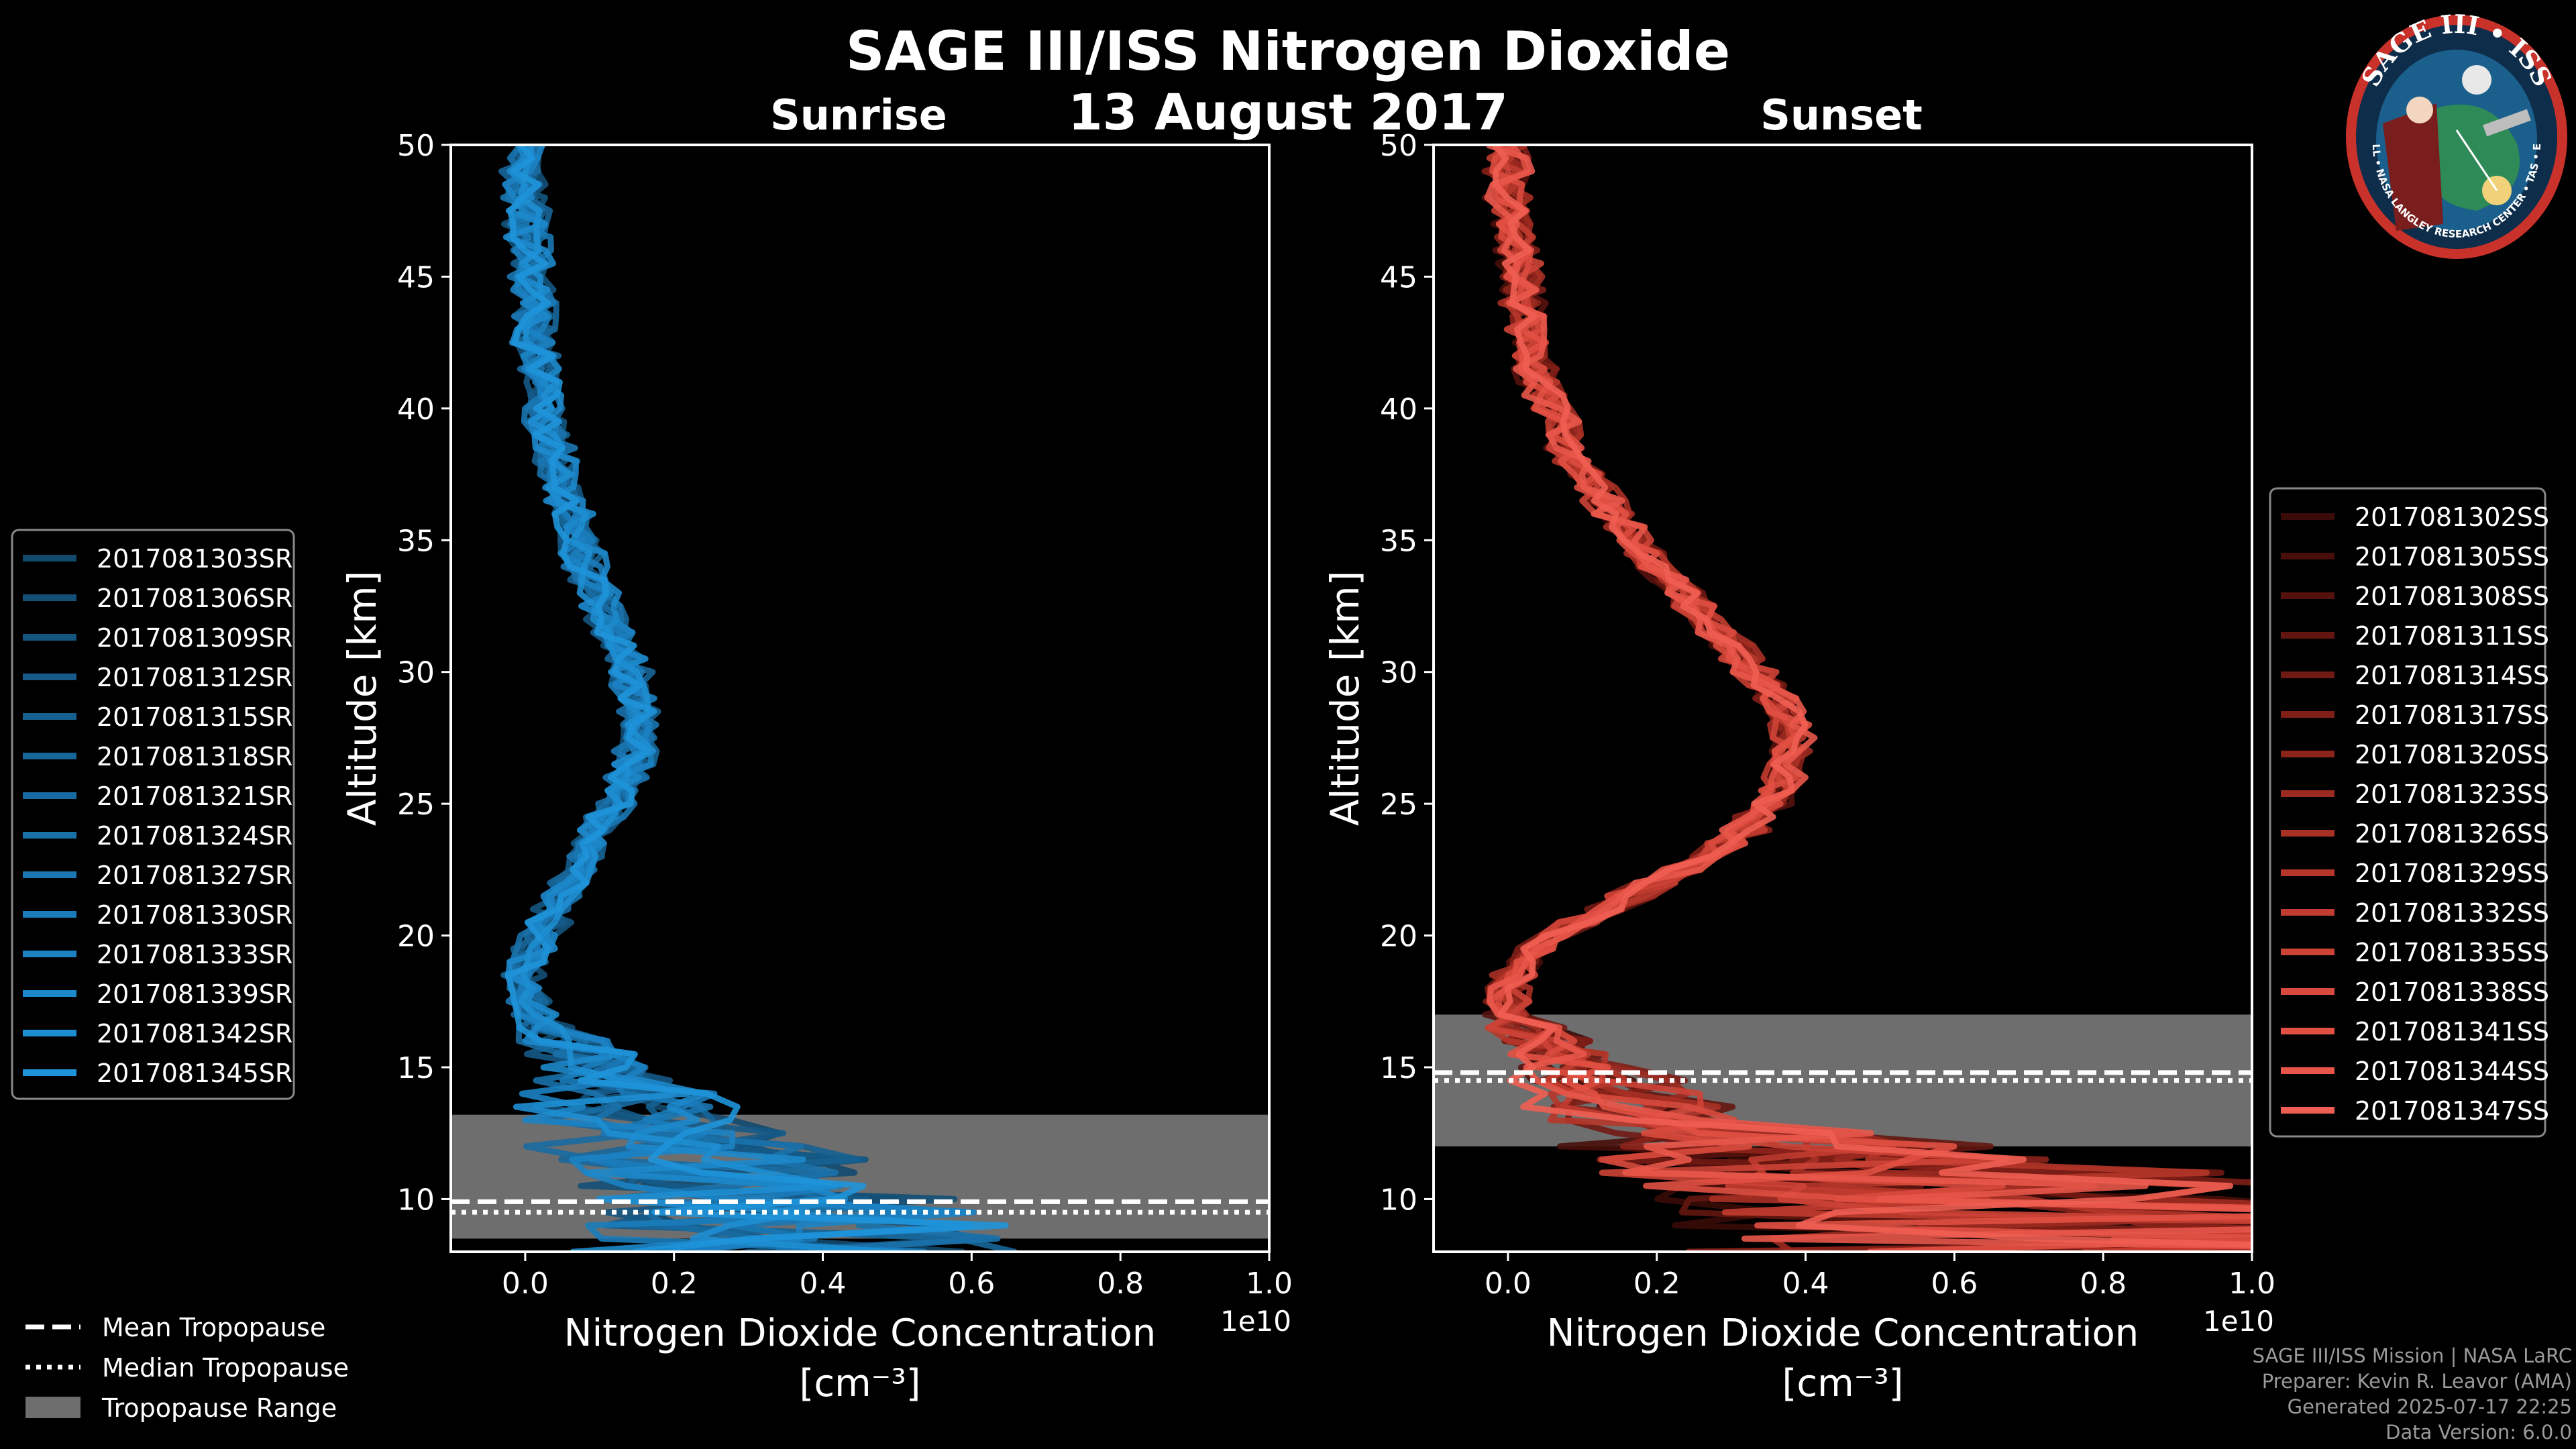 The height and width of the screenshot is (1449, 2576). I want to click on profile-line-2017081339SR, so click(737, 698).